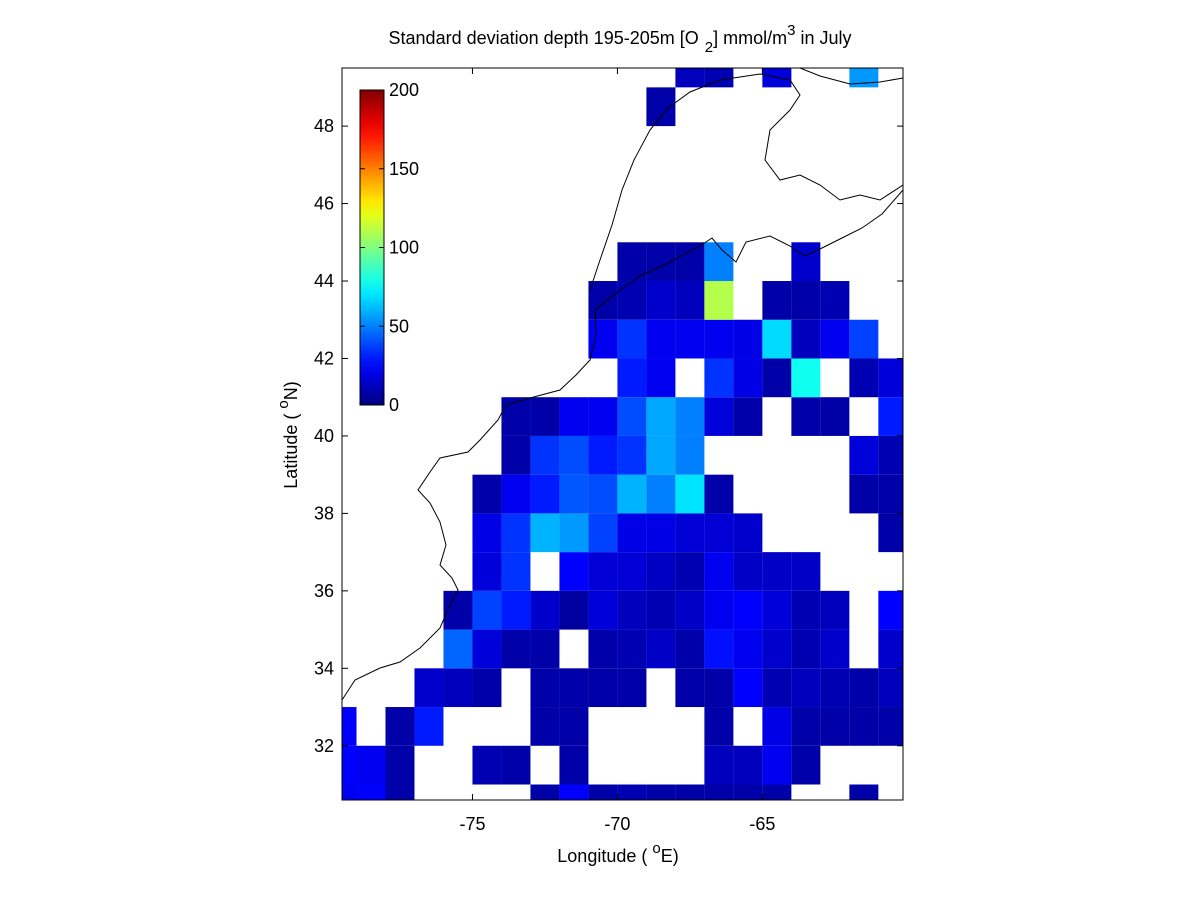  Describe the element at coordinates (544, 38) in the screenshot. I see `title-part: Standard deviation depth 195-205m [O` at that location.